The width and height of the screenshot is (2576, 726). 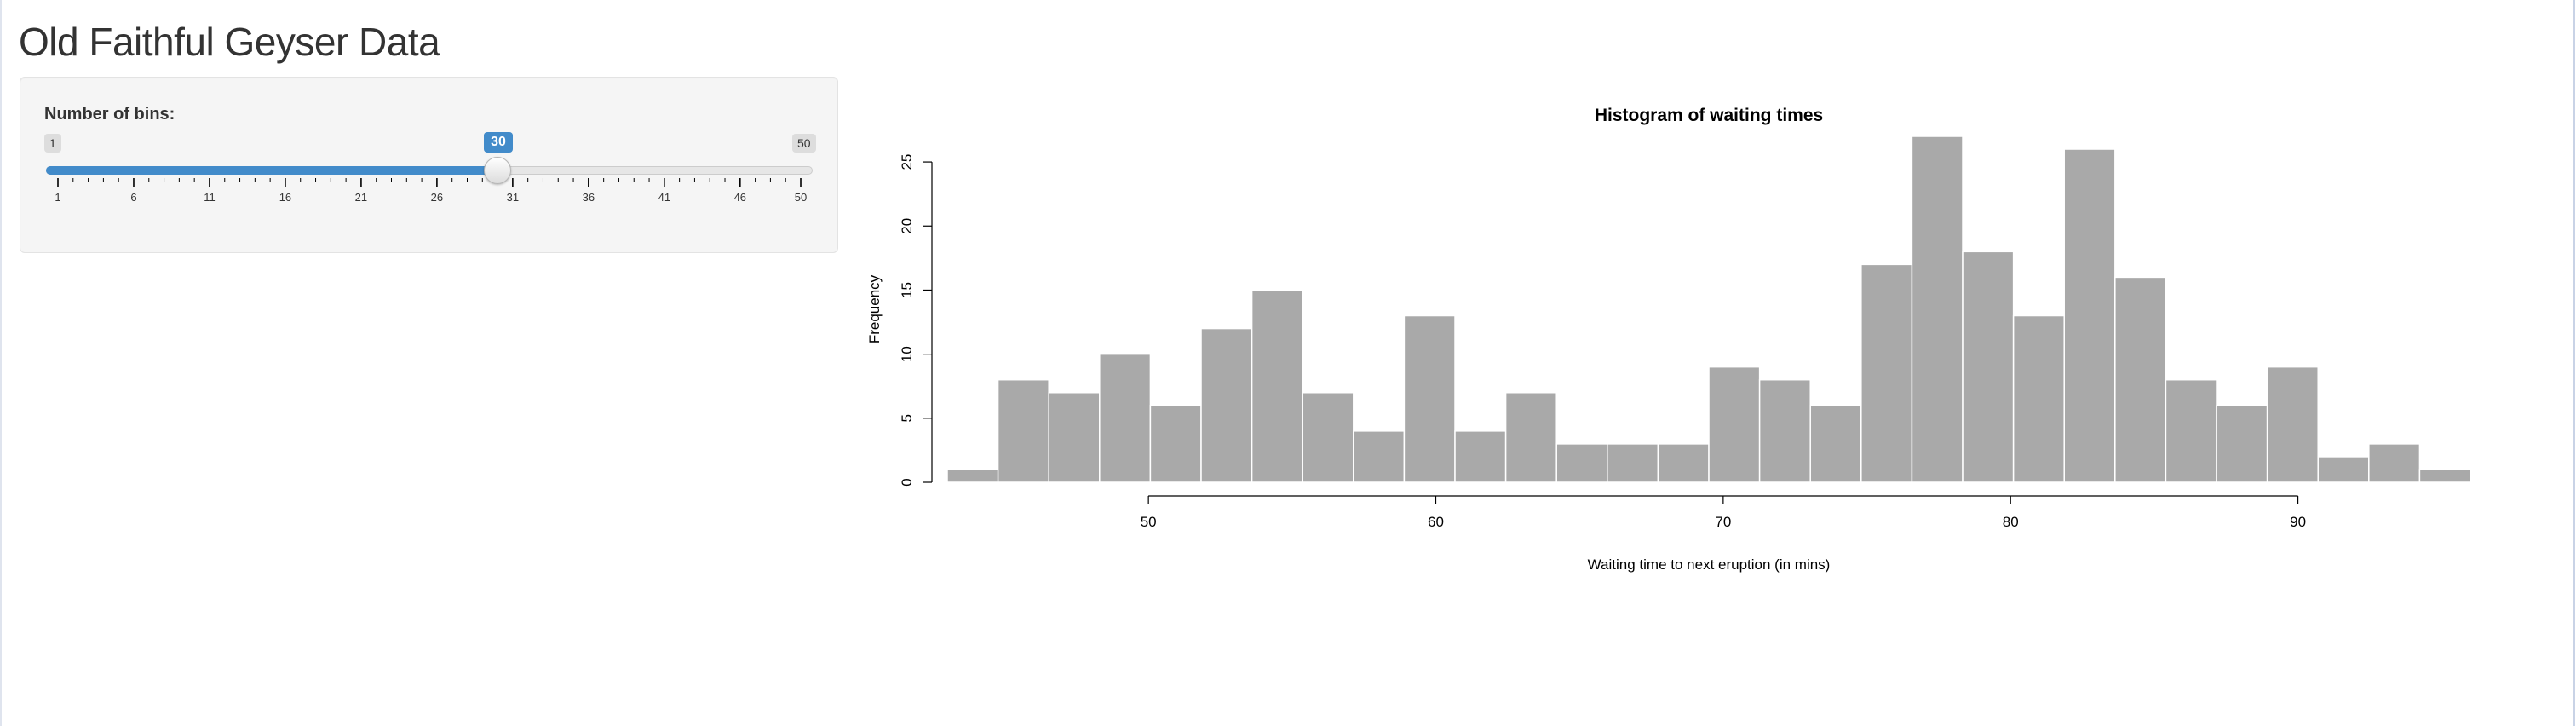 What do you see at coordinates (1710, 564) in the screenshot?
I see `x-axis-label: Waiting time to next eruption (in mins)` at bounding box center [1710, 564].